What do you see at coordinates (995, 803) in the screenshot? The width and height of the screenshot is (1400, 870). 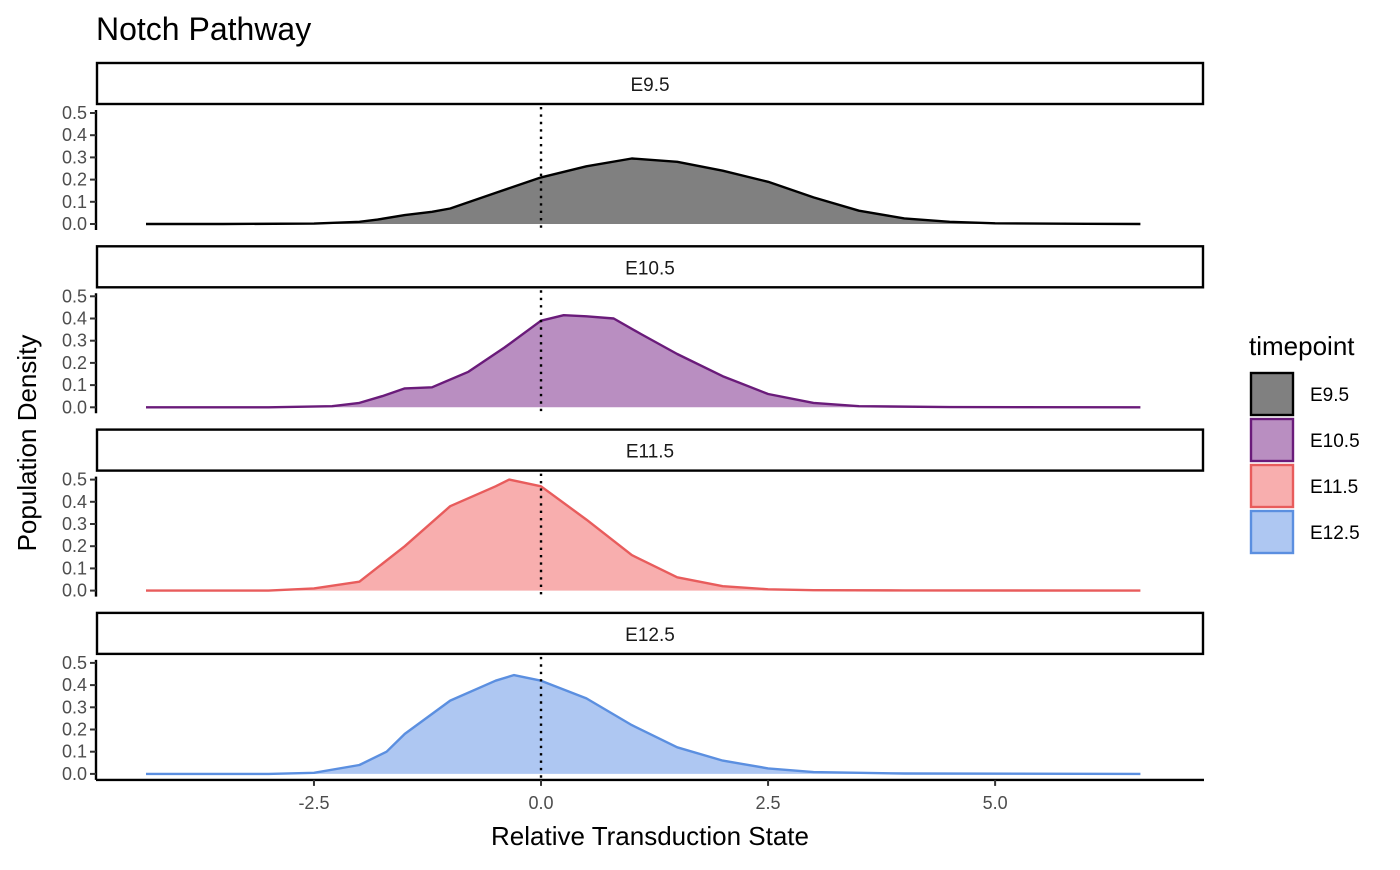 I see `x-tick-label: 5.0` at bounding box center [995, 803].